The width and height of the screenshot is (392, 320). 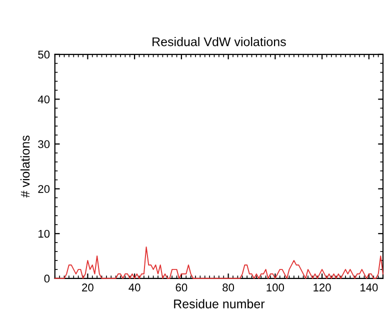 I want to click on x-tick-label: 140, so click(x=369, y=288).